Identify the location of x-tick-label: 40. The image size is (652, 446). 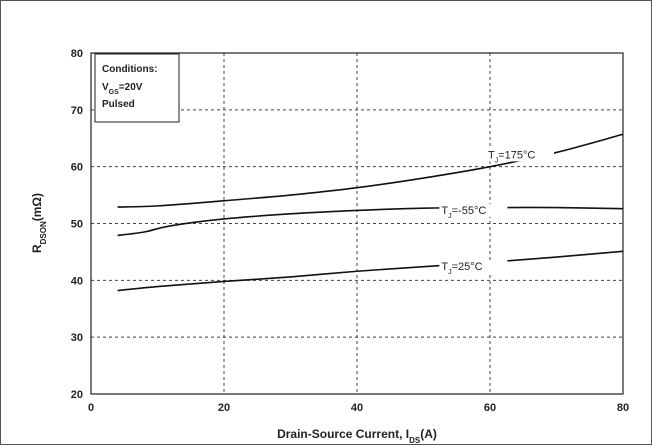
(357, 408).